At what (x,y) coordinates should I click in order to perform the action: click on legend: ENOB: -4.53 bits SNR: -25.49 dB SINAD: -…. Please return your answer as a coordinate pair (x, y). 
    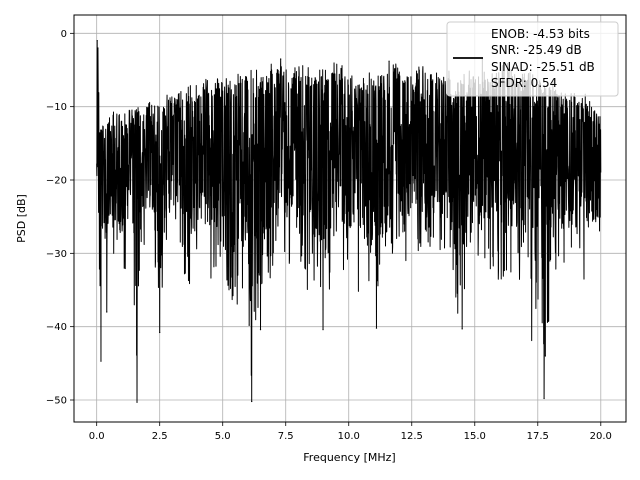
    Looking at the image, I should click on (532, 59).